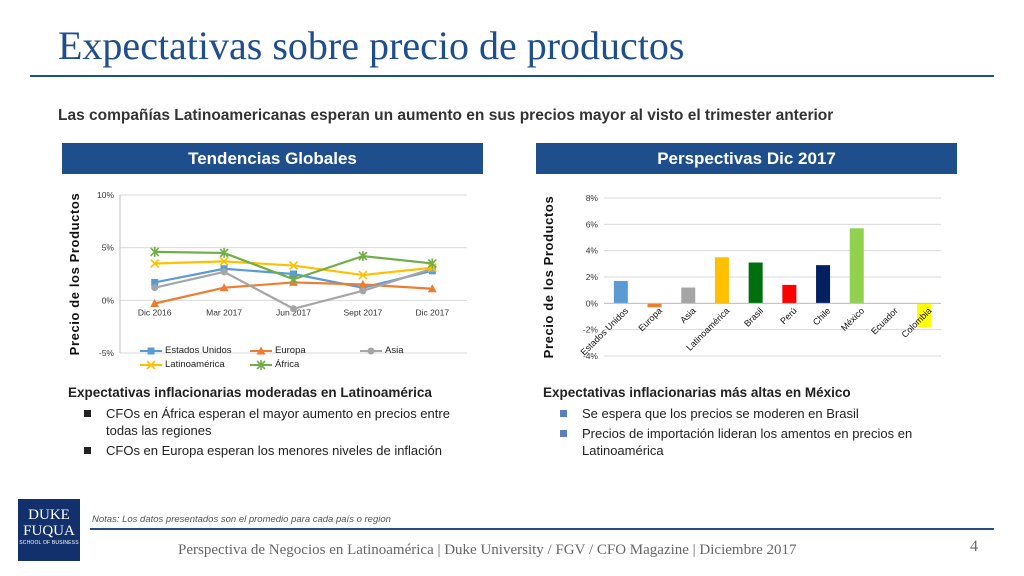 The height and width of the screenshot is (576, 1024). Describe the element at coordinates (108, 248) in the screenshot. I see `y-tick-label: 5%` at that location.